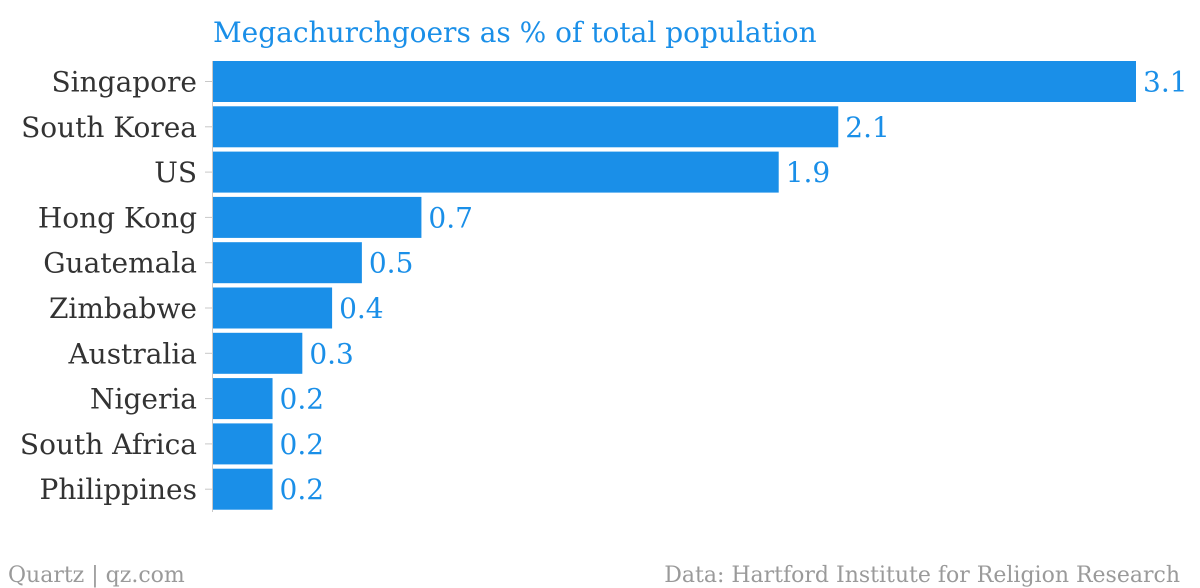  Describe the element at coordinates (808, 172) in the screenshot. I see `value-label: 1.9` at that location.